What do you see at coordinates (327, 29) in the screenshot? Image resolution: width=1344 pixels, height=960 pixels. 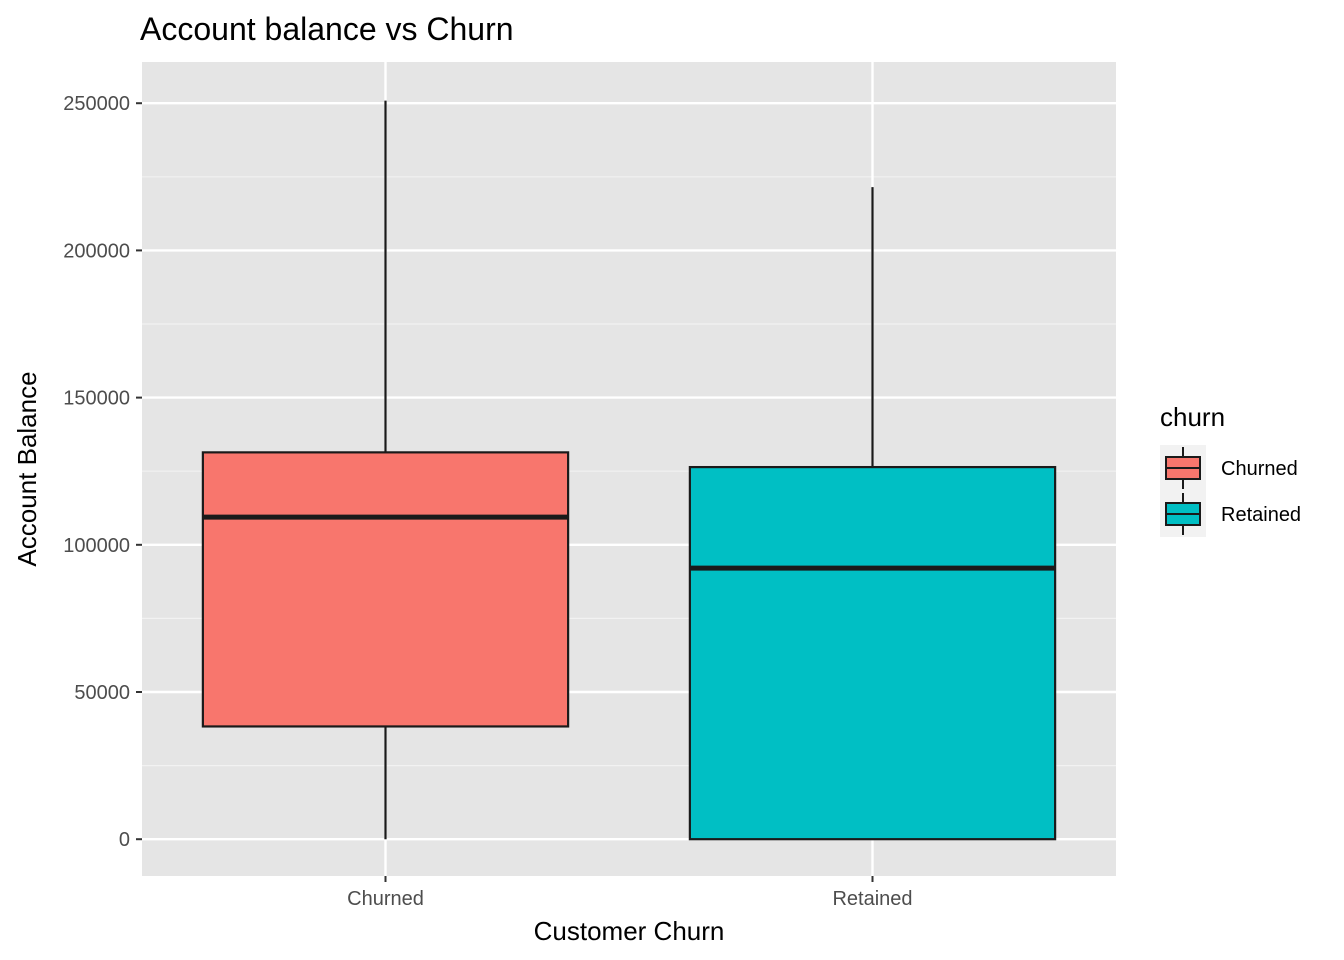 I see `chart-title: Account balance vs Churn` at bounding box center [327, 29].